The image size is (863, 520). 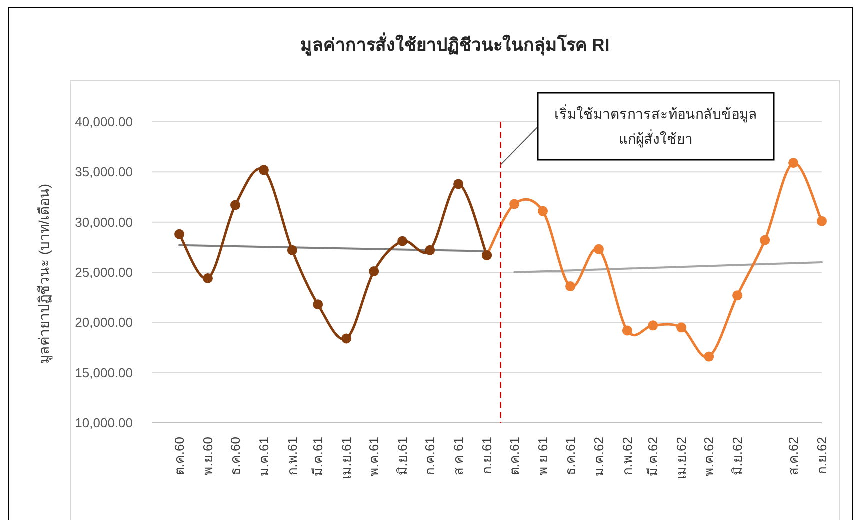 I want to click on x-tick-label: ม.ค.61, so click(x=264, y=457).